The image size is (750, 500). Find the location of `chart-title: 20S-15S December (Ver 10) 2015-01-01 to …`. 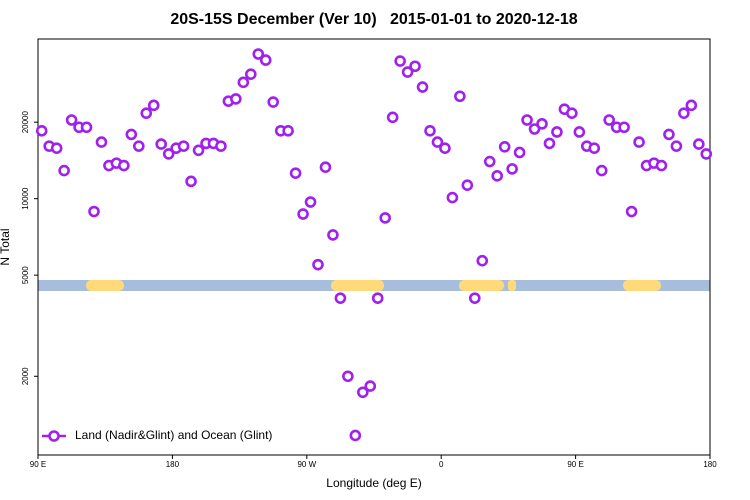

chart-title: 20S-15S December (Ver 10) 2015-01-01 to … is located at coordinates (373, 19).